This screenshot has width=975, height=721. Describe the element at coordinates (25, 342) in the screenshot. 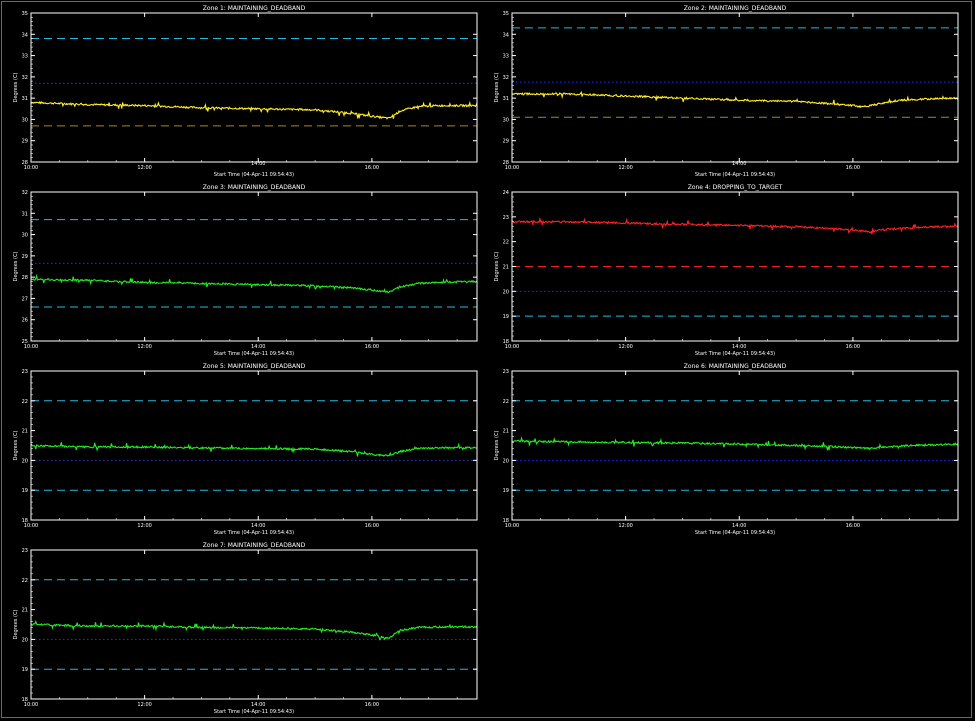

I see `y-tick-label: 25` at that location.